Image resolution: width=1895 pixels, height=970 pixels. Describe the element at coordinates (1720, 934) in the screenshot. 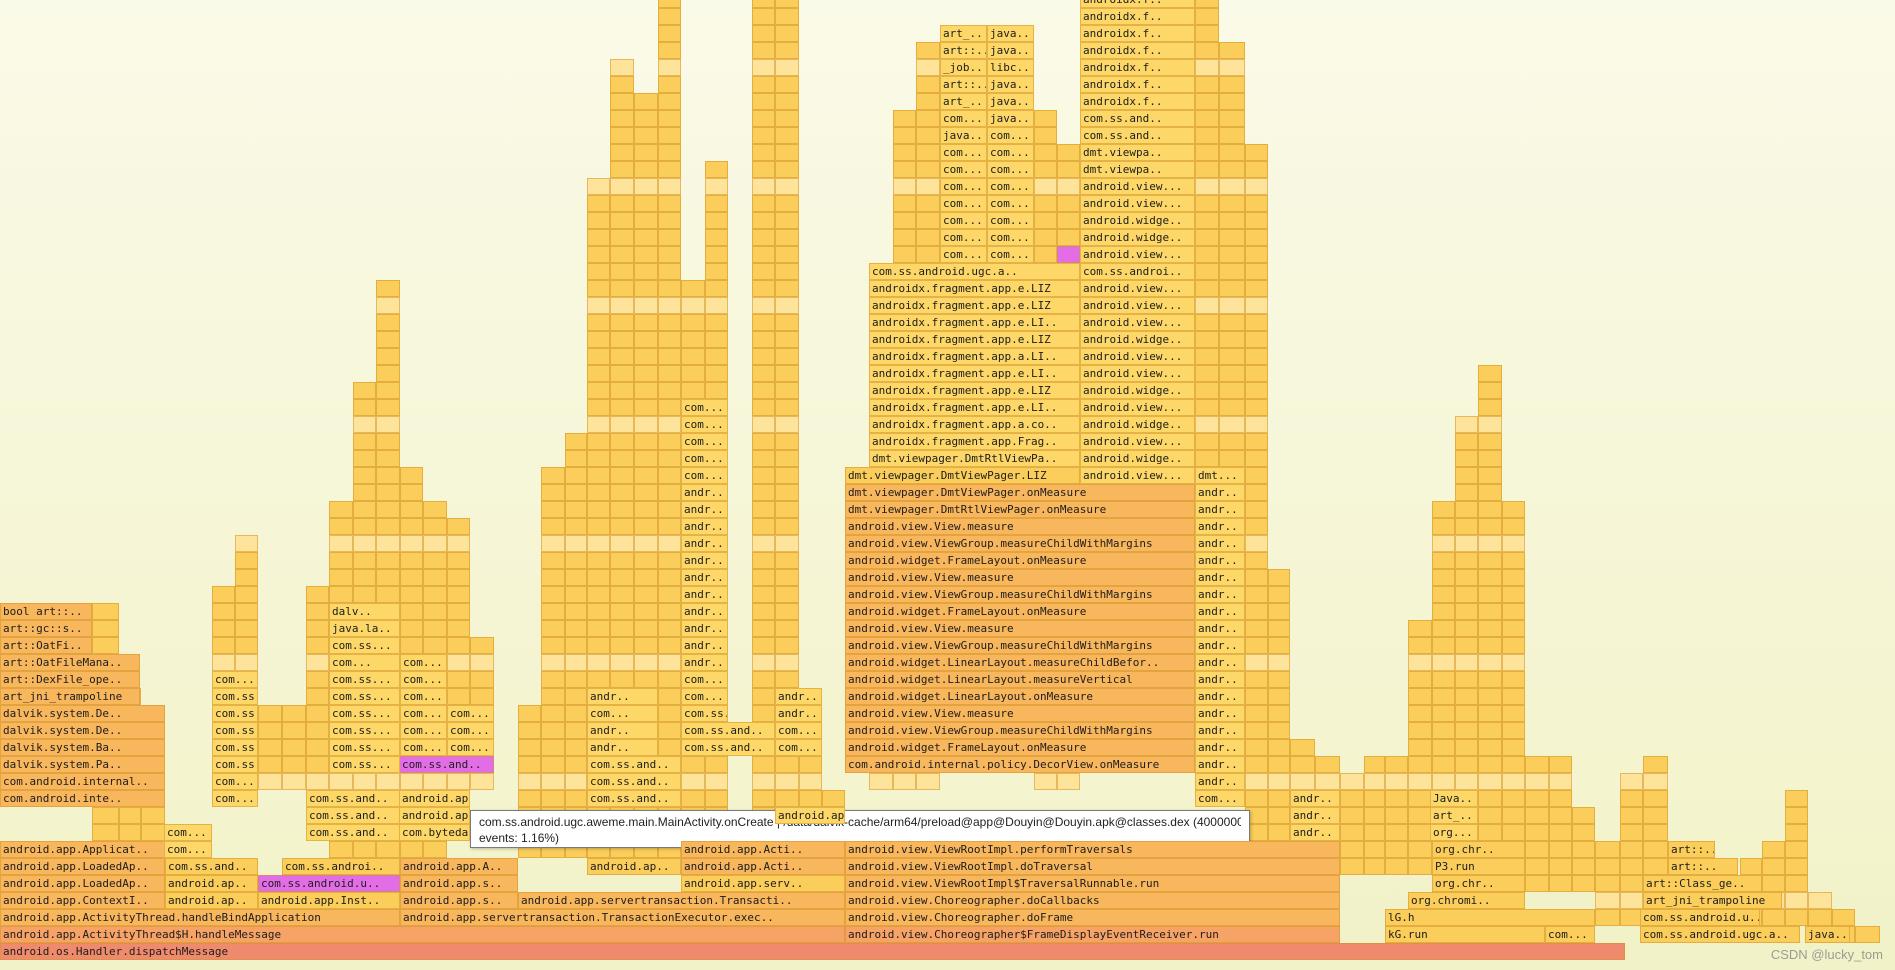

I see `stack-frame: com.ss.android.ugc.a..` at that location.